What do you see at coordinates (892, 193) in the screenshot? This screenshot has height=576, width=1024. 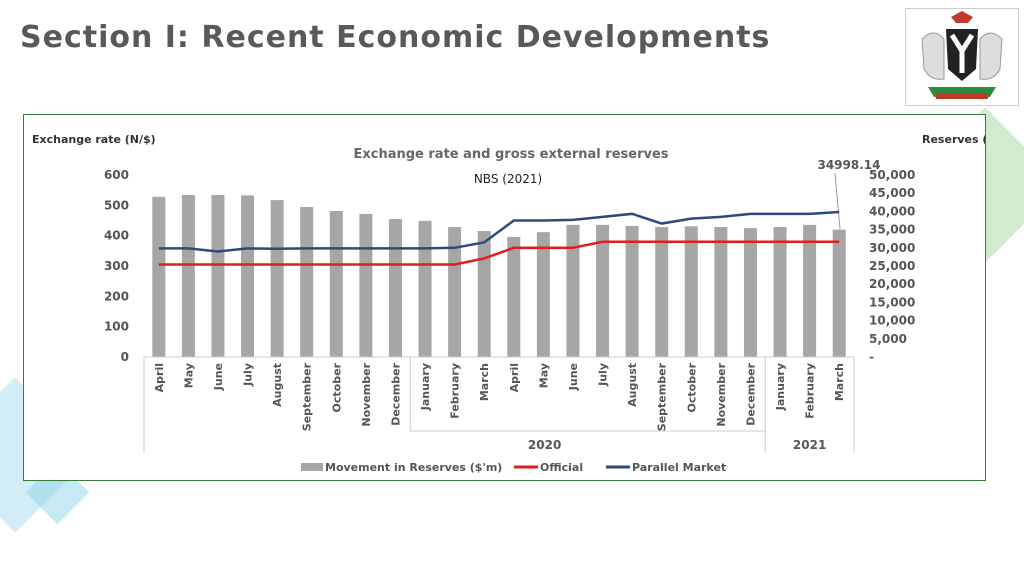 I see `y2-tick-label: 45,000` at bounding box center [892, 193].